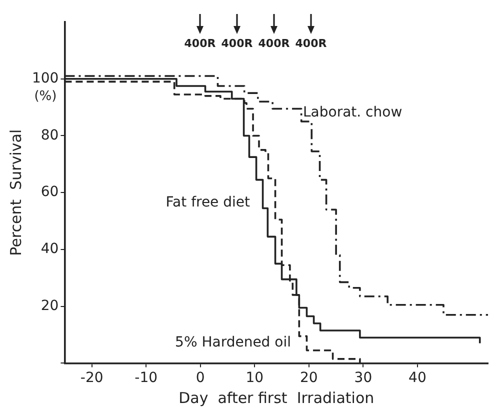 The height and width of the screenshot is (412, 492). What do you see at coordinates (92, 378) in the screenshot?
I see `x-tick-label: -20` at bounding box center [92, 378].